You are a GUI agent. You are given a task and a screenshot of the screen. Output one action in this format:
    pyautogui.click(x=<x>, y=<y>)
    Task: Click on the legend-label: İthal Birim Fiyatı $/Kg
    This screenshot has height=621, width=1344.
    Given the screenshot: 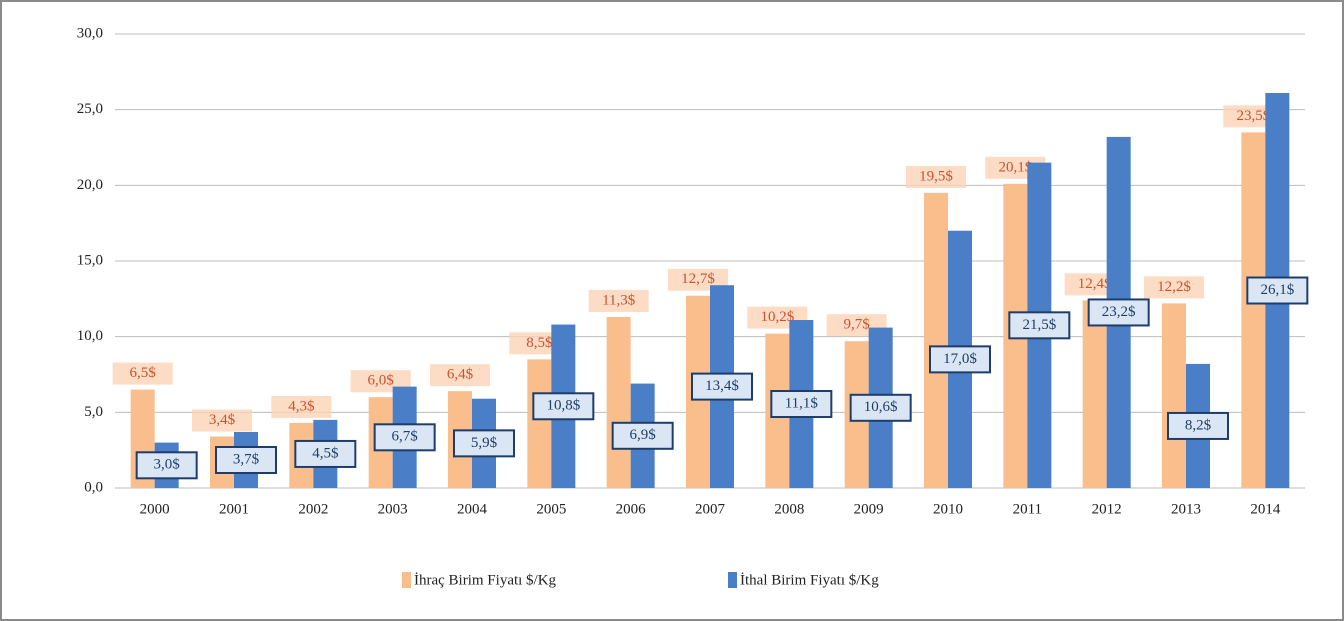 What is the action you would take?
    pyautogui.click(x=809, y=580)
    